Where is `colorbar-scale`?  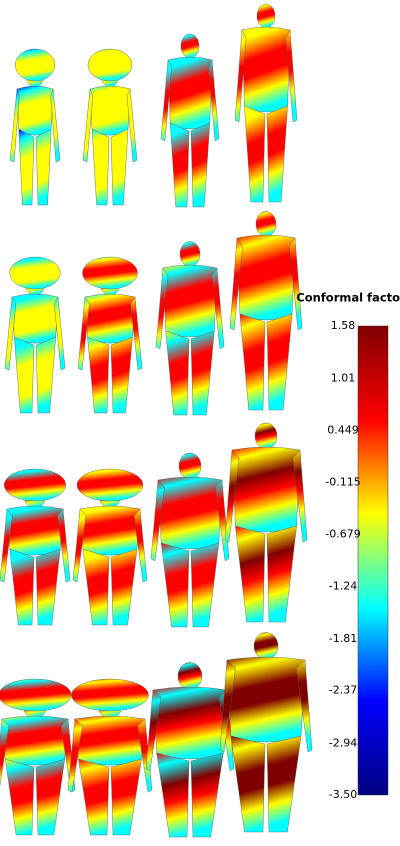 colorbar-scale is located at coordinates (373, 560).